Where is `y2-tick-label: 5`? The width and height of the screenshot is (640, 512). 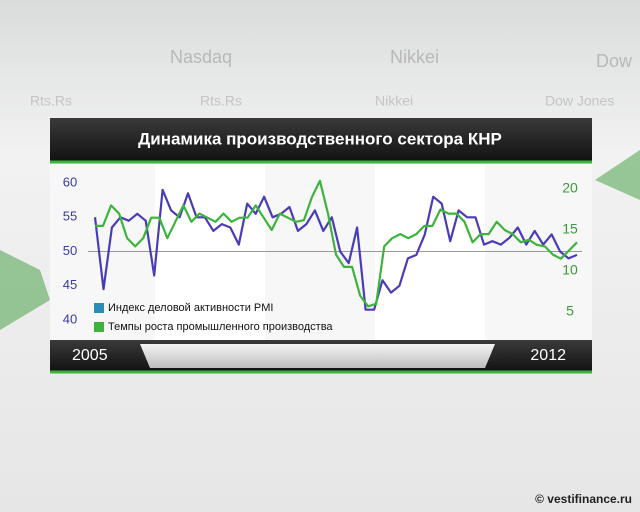
y2-tick-label: 5 is located at coordinates (570, 311).